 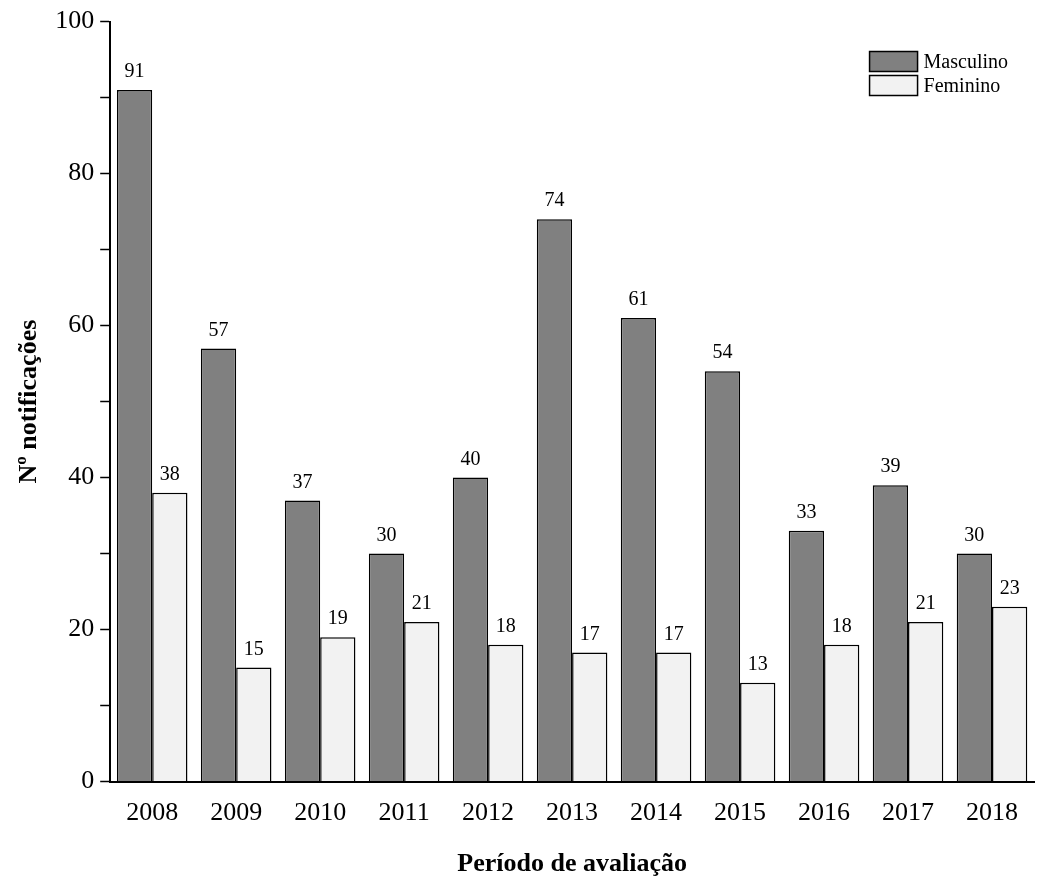 I want to click on y-tick-label: 40, so click(x=81, y=476).